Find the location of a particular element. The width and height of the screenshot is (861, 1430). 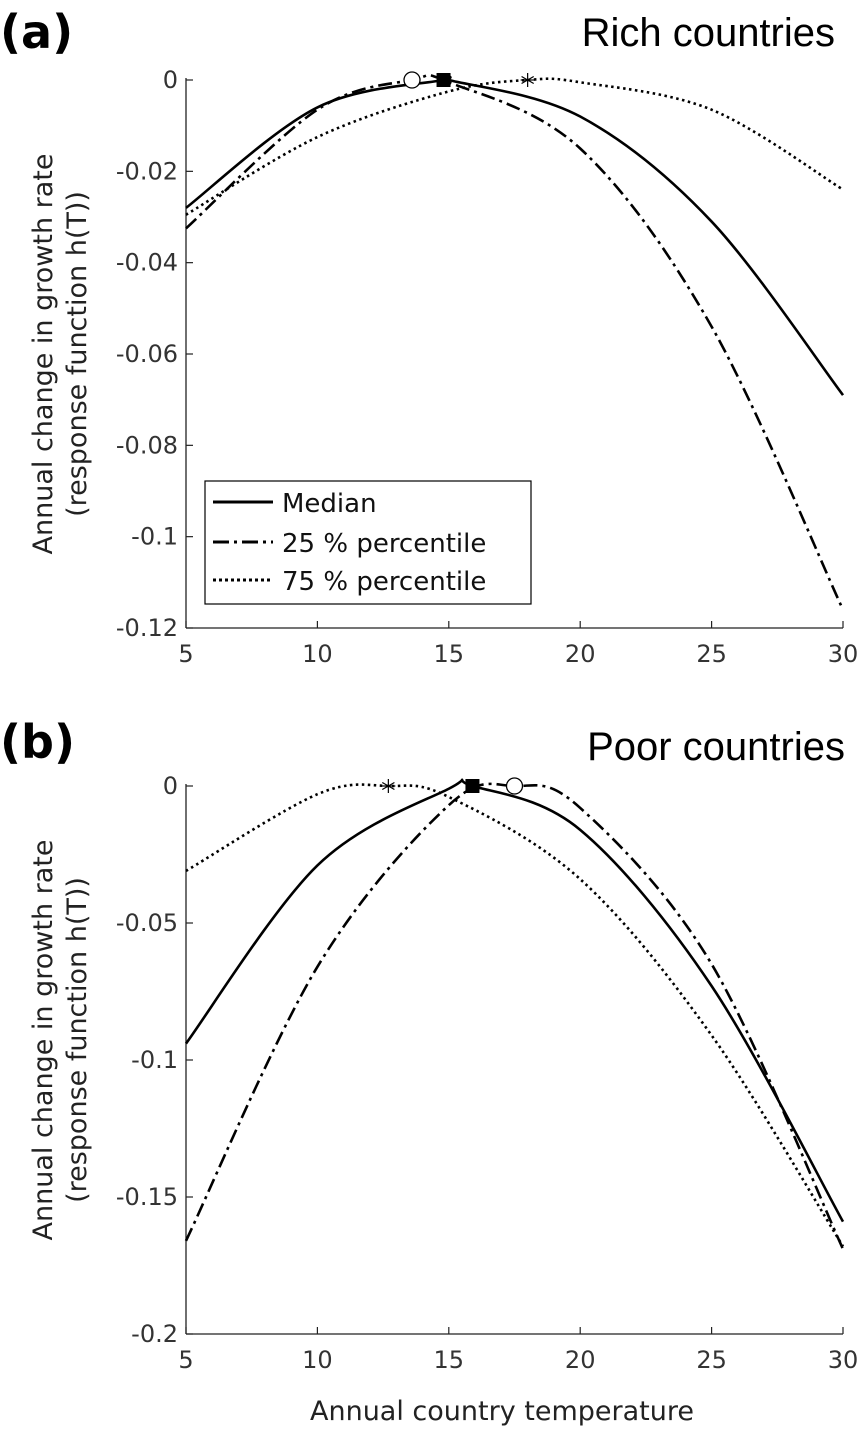

y-tick-label: -0.02 is located at coordinates (147, 171).